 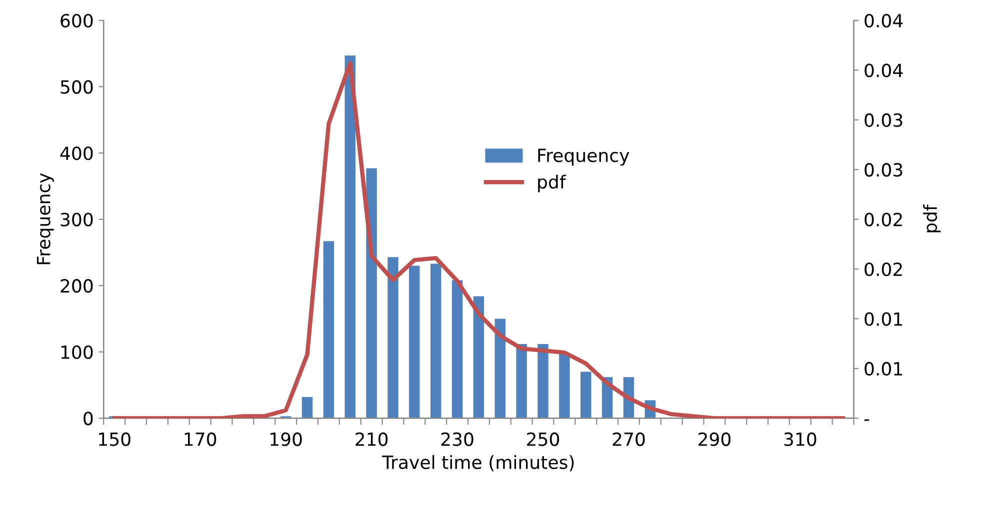 What do you see at coordinates (457, 439) in the screenshot?
I see `x-tick-label: 230` at bounding box center [457, 439].